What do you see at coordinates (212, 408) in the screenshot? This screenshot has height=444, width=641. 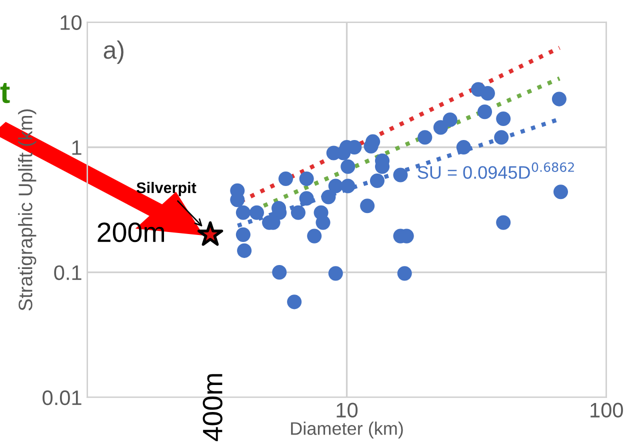 I see `annotation: 400m` at bounding box center [212, 408].